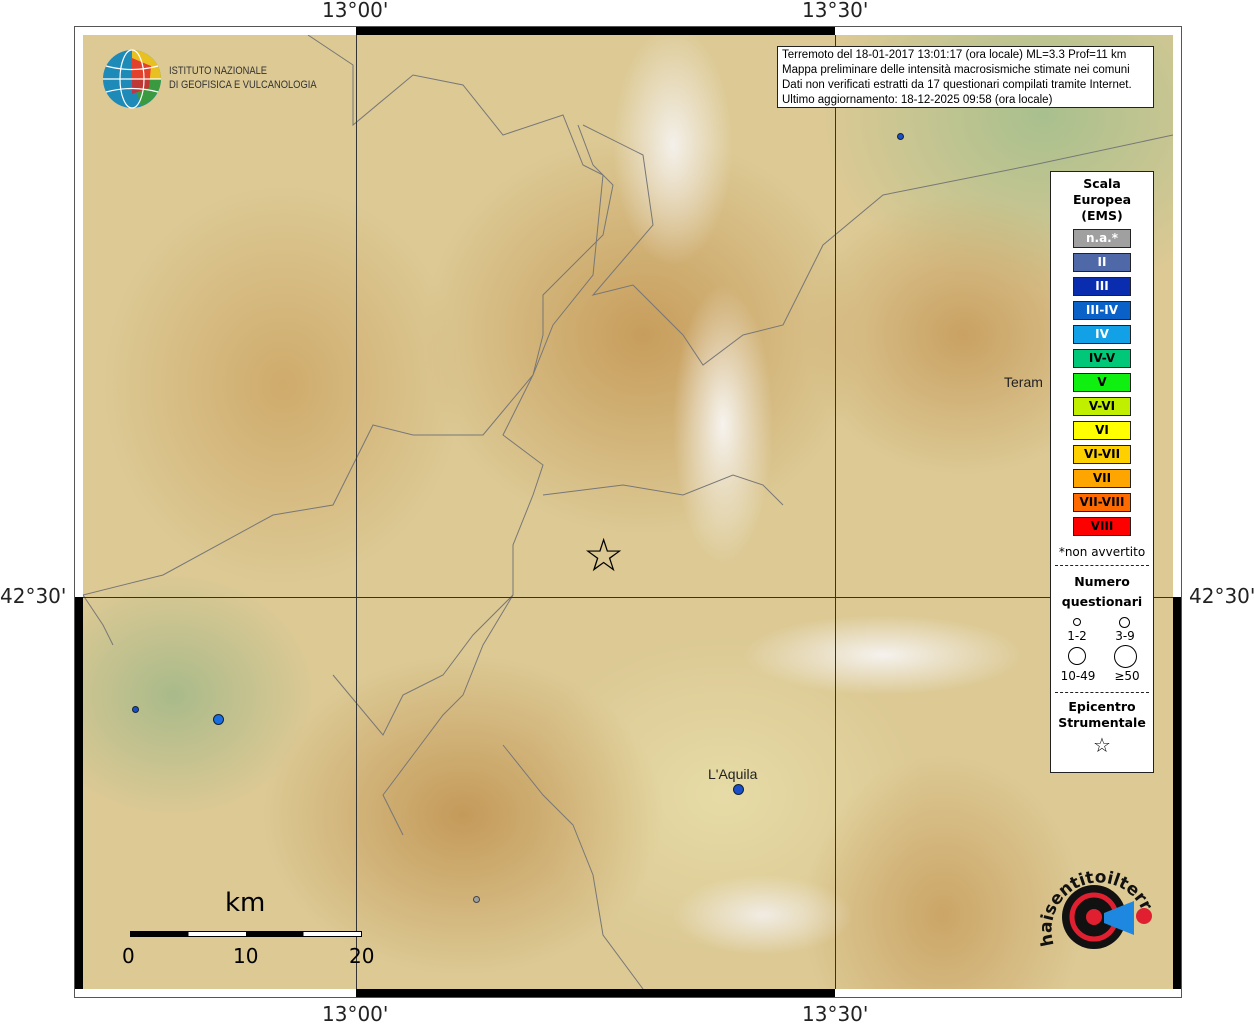 Image resolution: width=1254 pixels, height=1026 pixels. Describe the element at coordinates (595, 993) in the screenshot. I see `frame-bar-bottom` at that location.